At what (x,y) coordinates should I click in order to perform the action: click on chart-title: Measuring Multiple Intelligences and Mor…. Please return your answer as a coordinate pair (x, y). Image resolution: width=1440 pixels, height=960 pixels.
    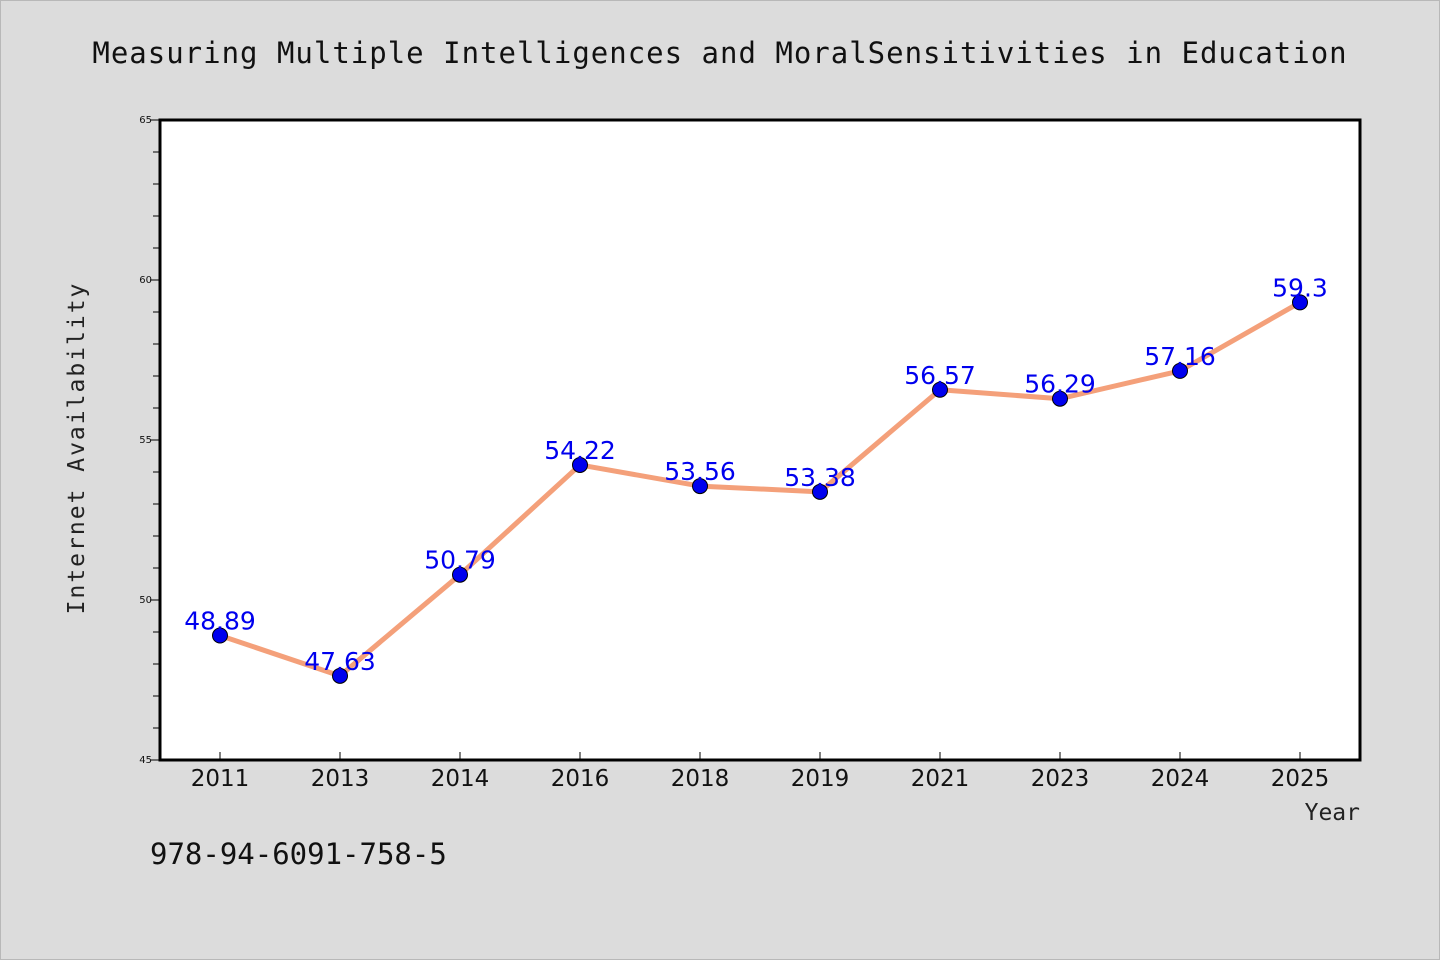
    Looking at the image, I should click on (719, 53).